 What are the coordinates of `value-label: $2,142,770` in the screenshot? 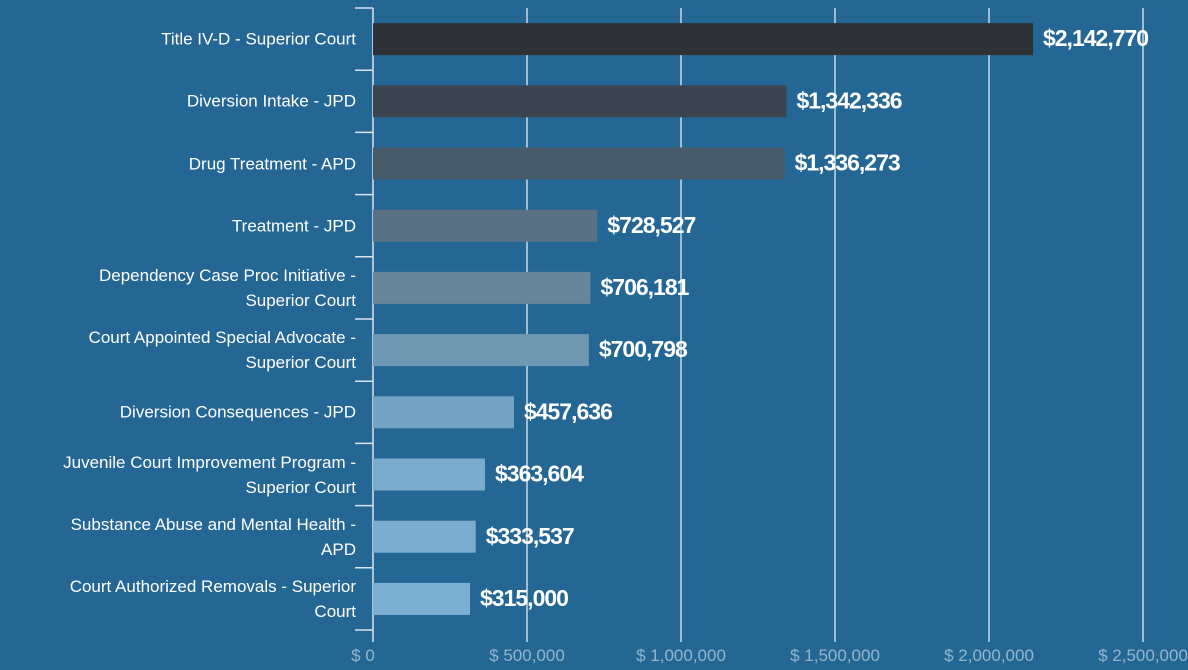 It's located at (1095, 38).